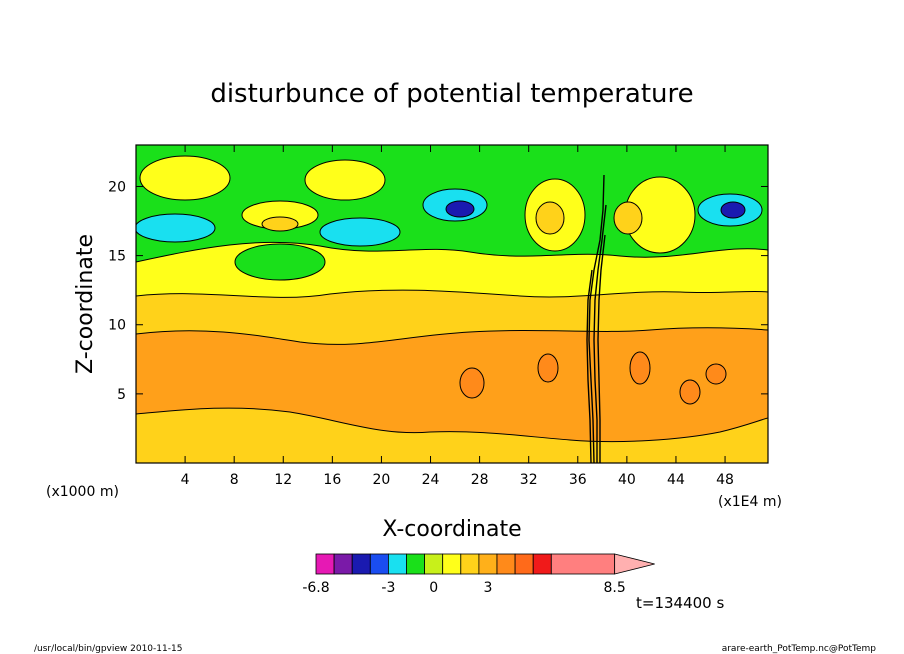 Image resolution: width=904 pixels, height=654 pixels. Describe the element at coordinates (117, 187) in the screenshot. I see `y-tick-label: 20` at that location.